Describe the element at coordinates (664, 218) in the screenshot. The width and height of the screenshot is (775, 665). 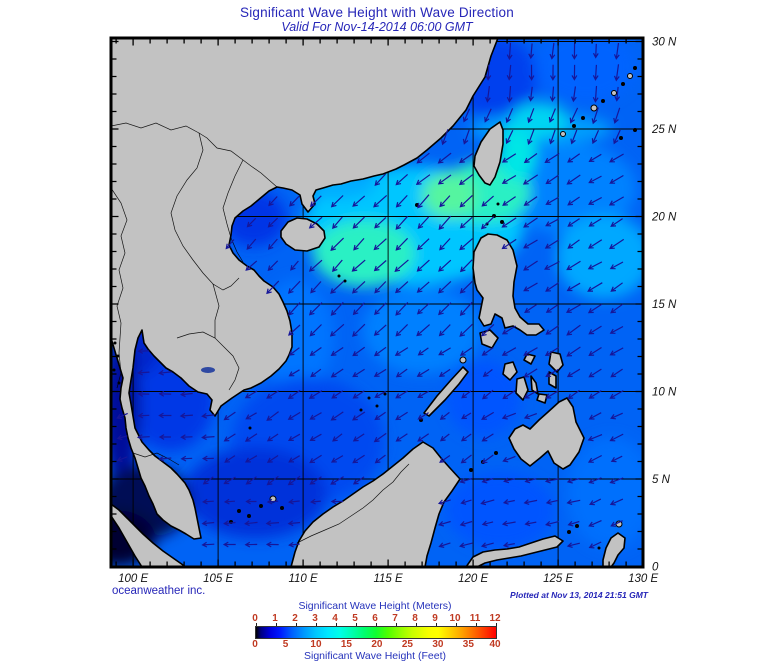
I see `lat-tick-label: 20 N` at that location.